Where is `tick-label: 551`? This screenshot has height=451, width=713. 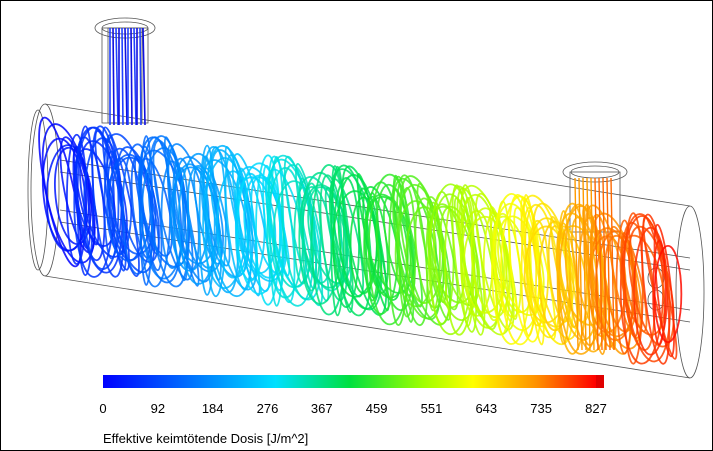
tick-label: 551 is located at coordinates (432, 408).